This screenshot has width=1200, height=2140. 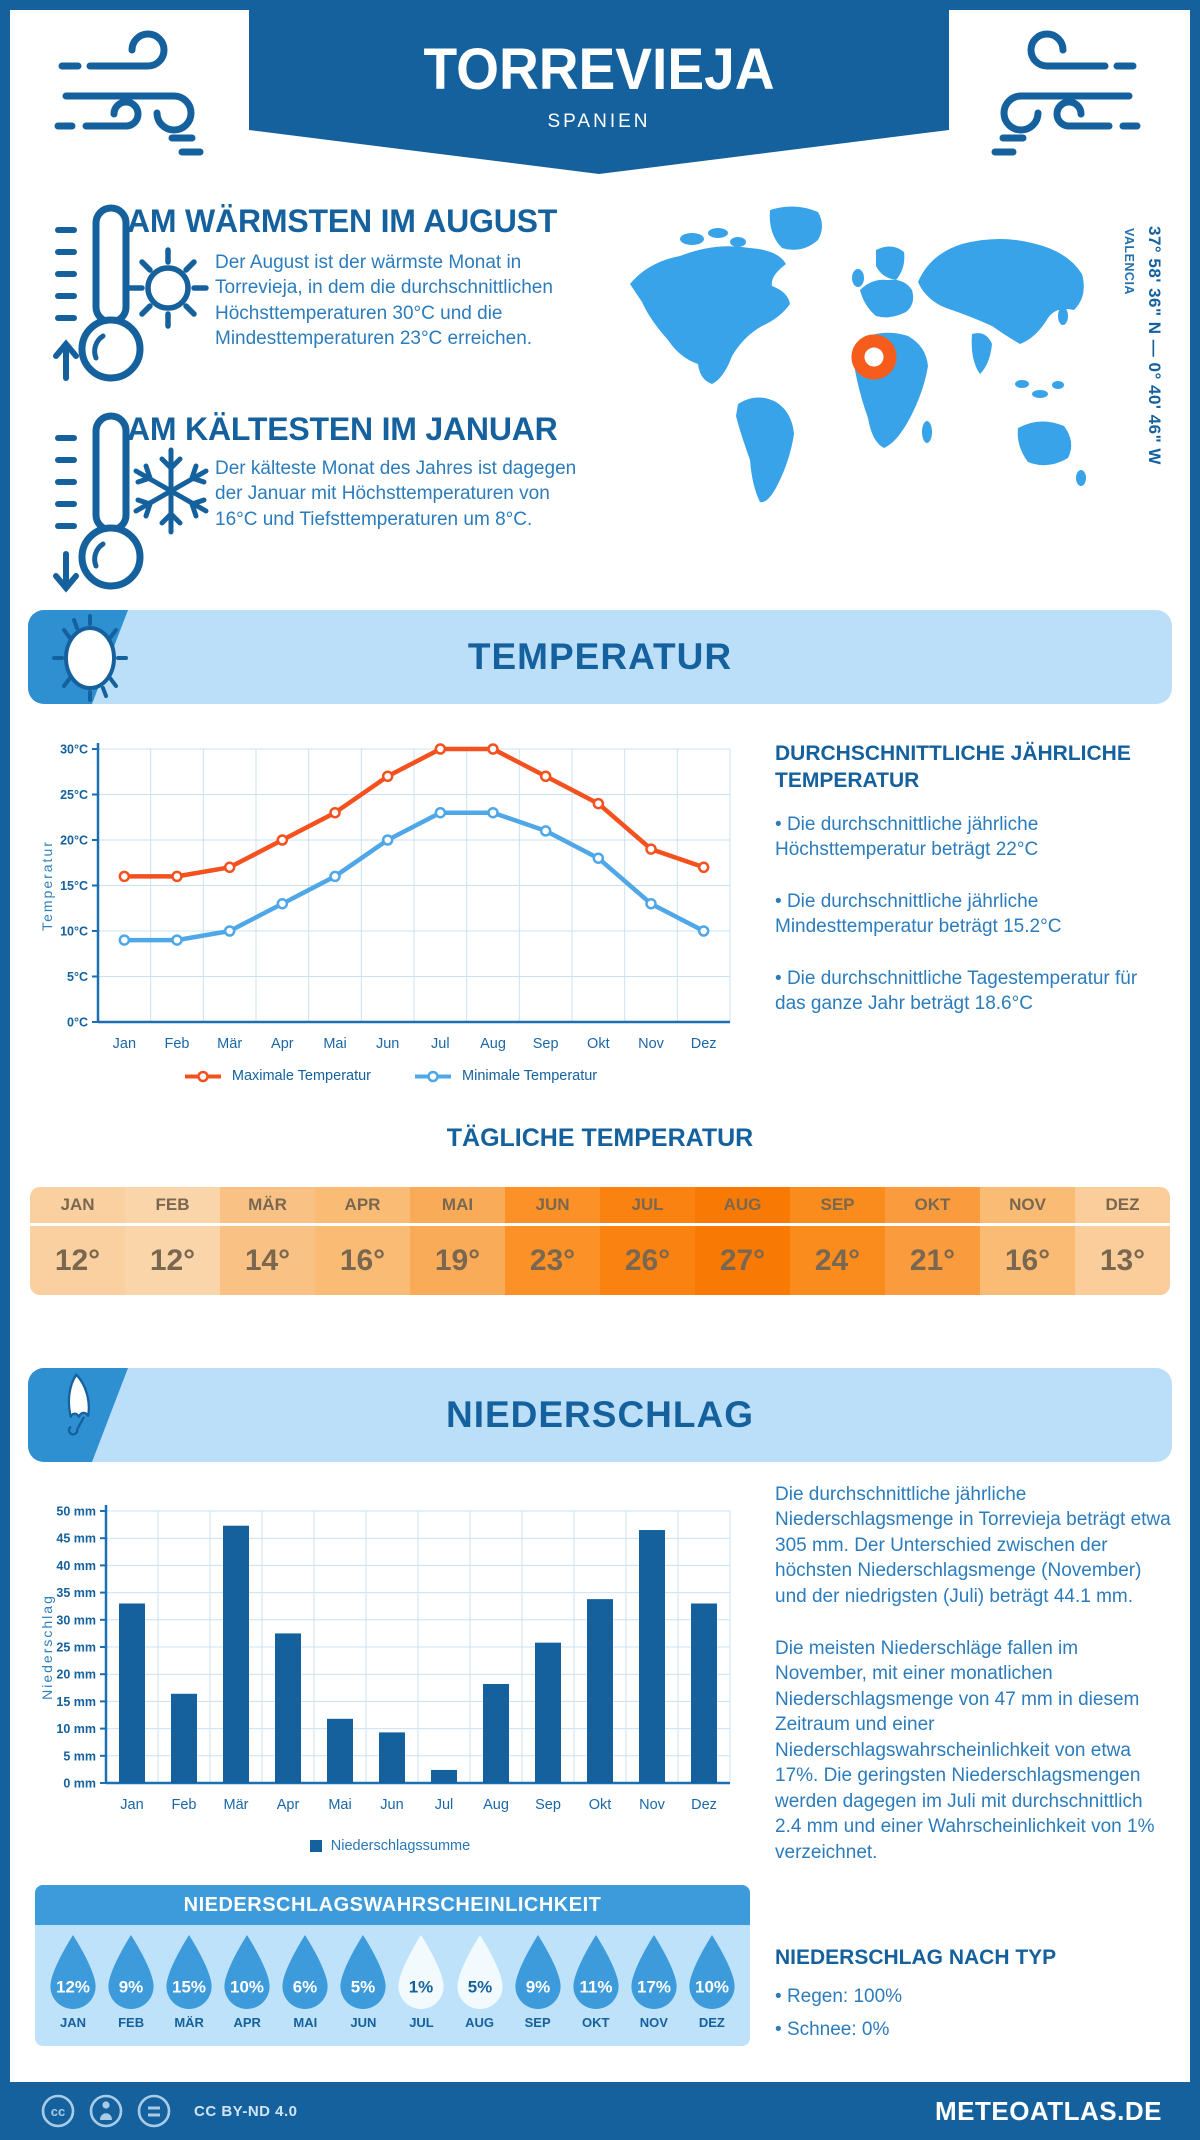 I want to click on probability-drop: 12% JAN, so click(x=73, y=1981).